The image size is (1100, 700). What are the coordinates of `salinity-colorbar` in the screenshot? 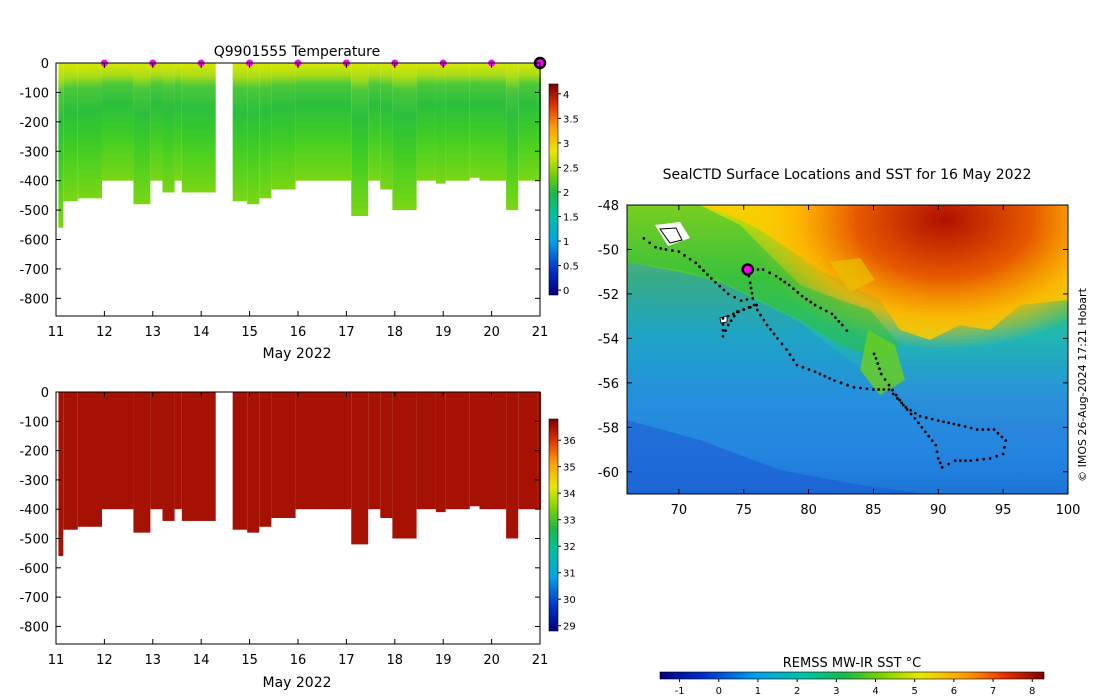 It's located at (553, 525).